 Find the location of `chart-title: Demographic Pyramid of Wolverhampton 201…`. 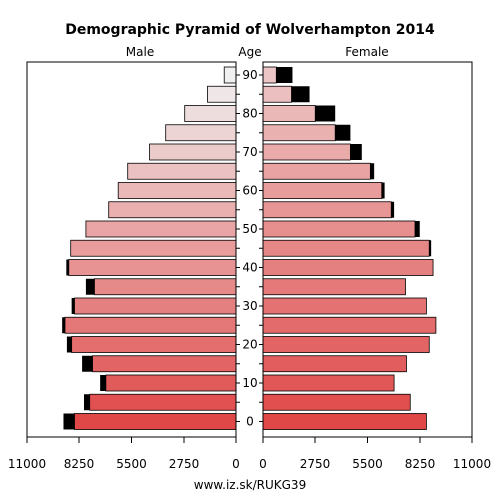

chart-title: Demographic Pyramid of Wolverhampton 201… is located at coordinates (250, 30).